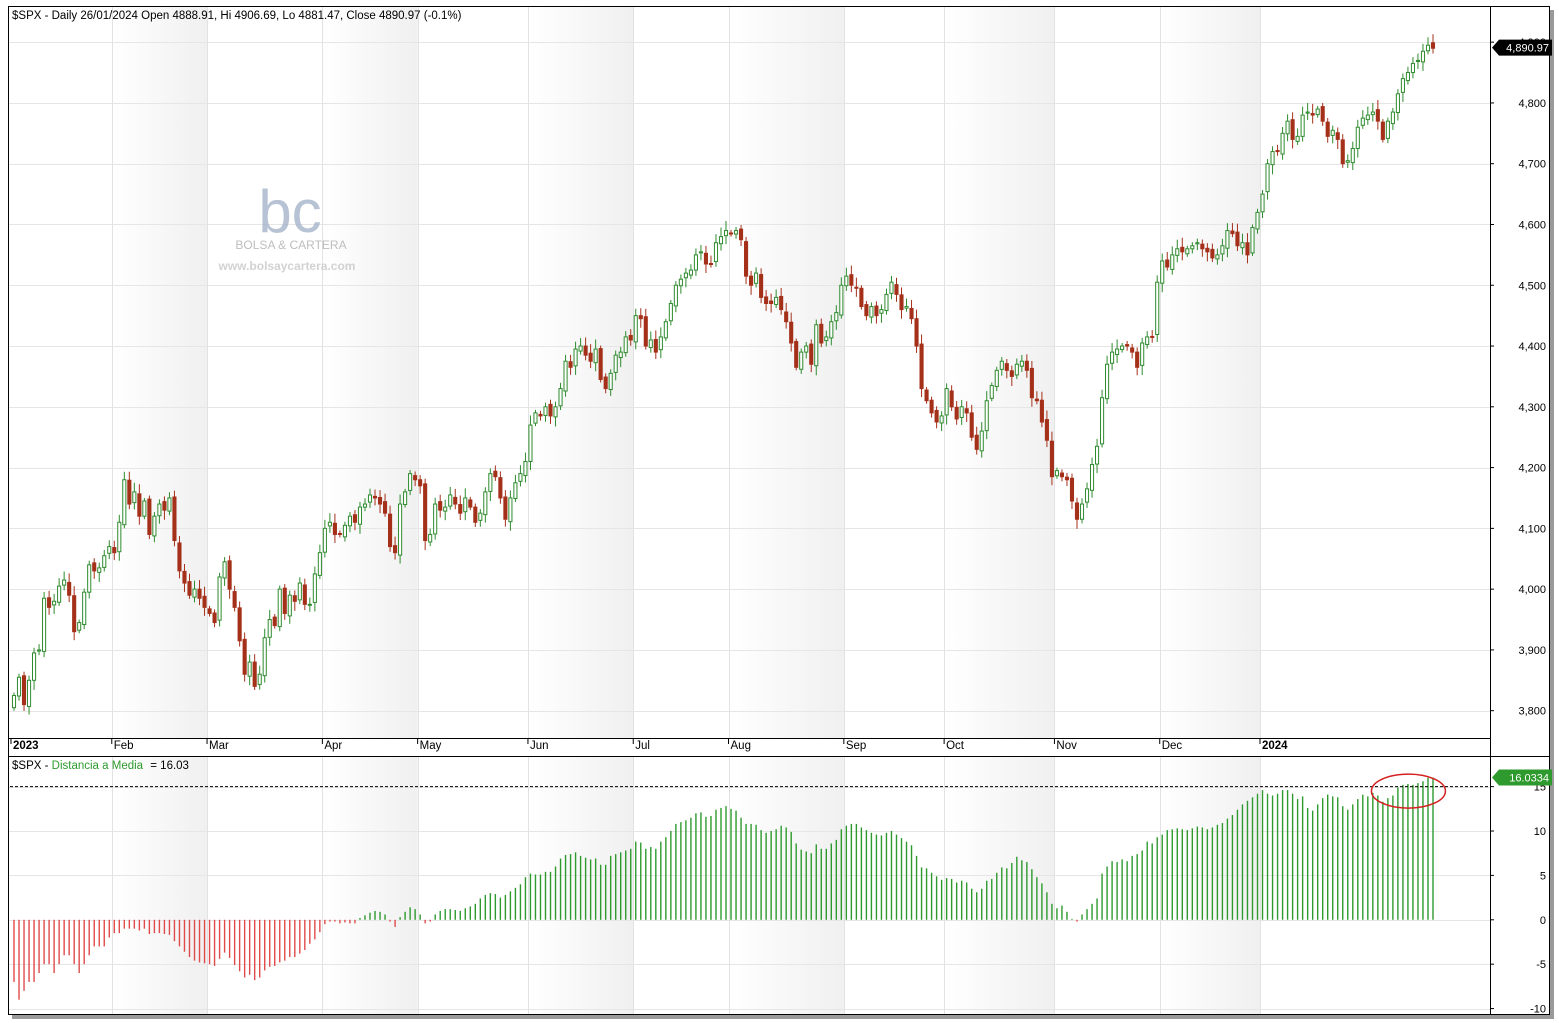 The image size is (1559, 1023). I want to click on indicator-name: Distancia a Media, so click(98, 766).